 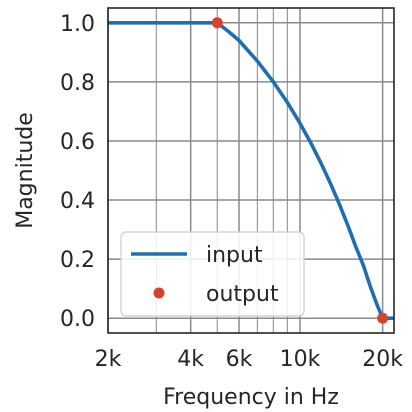 I want to click on y-tick-label: 0.8, so click(x=77, y=83).